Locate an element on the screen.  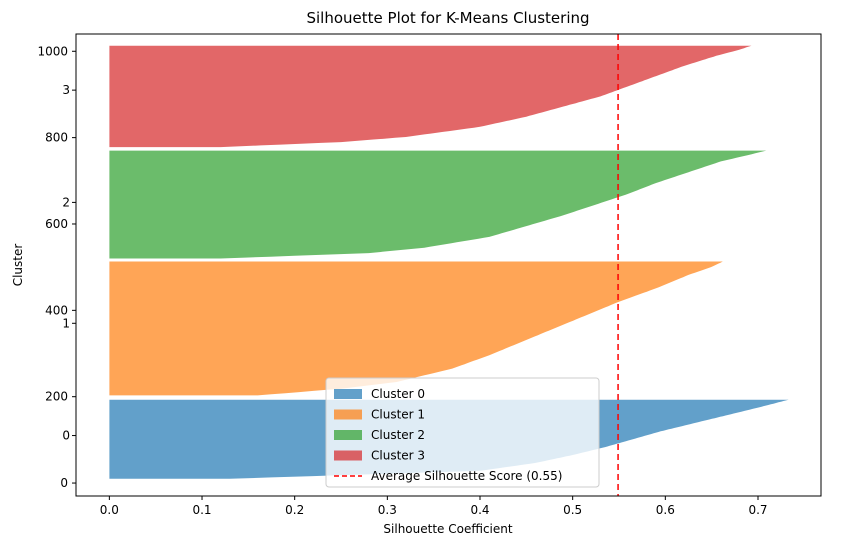
legend-entry-label: Cluster 2 is located at coordinates (398, 435).